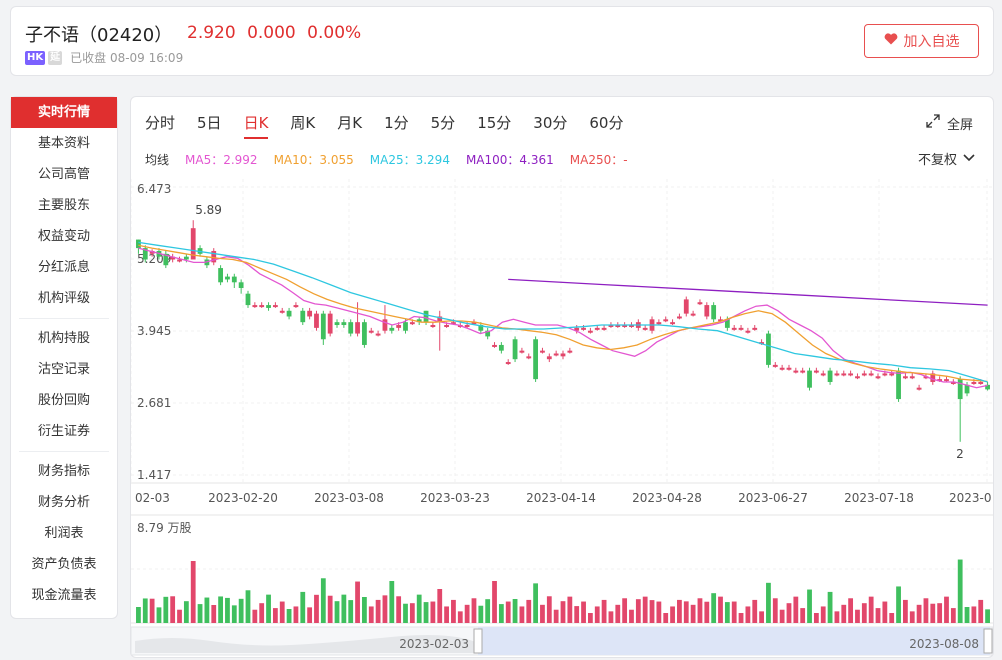 The height and width of the screenshot is (660, 1002). I want to click on sidebar-item: 财务指标, so click(63, 471).